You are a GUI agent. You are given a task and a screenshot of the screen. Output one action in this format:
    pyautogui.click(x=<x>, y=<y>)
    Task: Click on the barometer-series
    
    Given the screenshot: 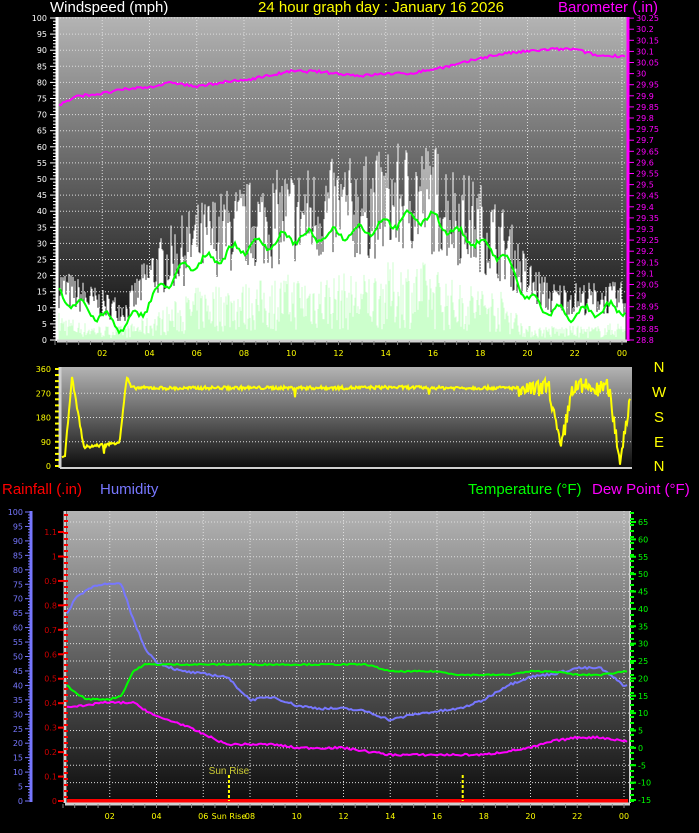 What is the action you would take?
    pyautogui.click(x=342, y=76)
    